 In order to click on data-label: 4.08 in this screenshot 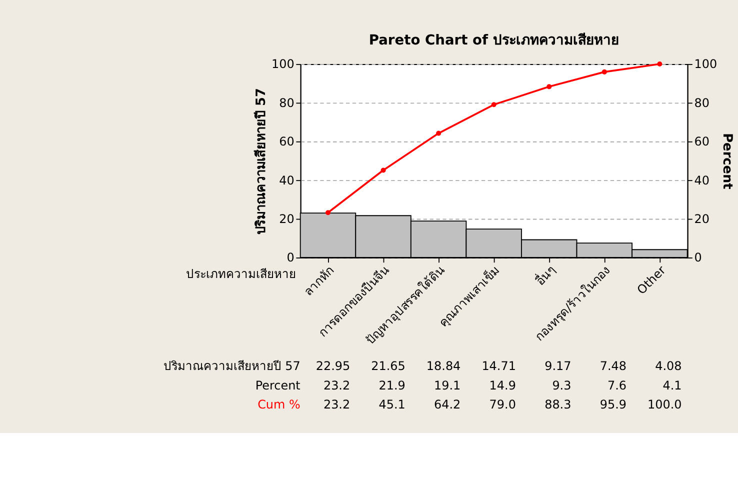, I will do `click(668, 365)`.